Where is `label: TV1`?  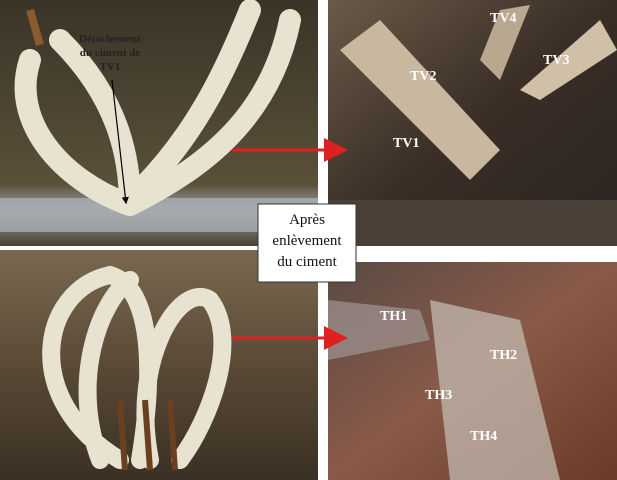 label: TV1 is located at coordinates (406, 143).